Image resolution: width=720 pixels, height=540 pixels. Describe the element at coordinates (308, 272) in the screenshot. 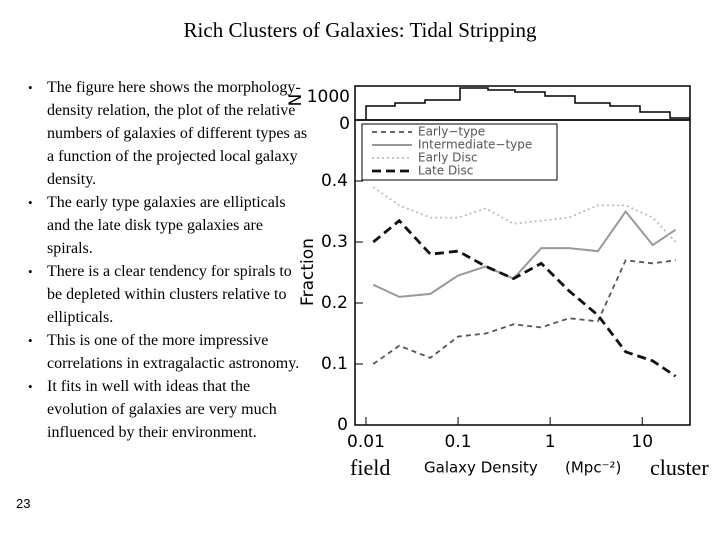

I see `y-axis-label: Fraction` at that location.